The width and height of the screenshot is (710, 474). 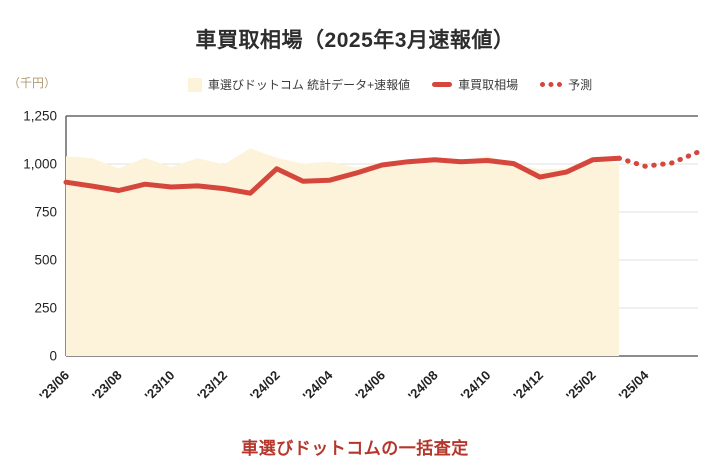 What do you see at coordinates (566, 84) in the screenshot?
I see `legend-item-forecast: 予測` at bounding box center [566, 84].